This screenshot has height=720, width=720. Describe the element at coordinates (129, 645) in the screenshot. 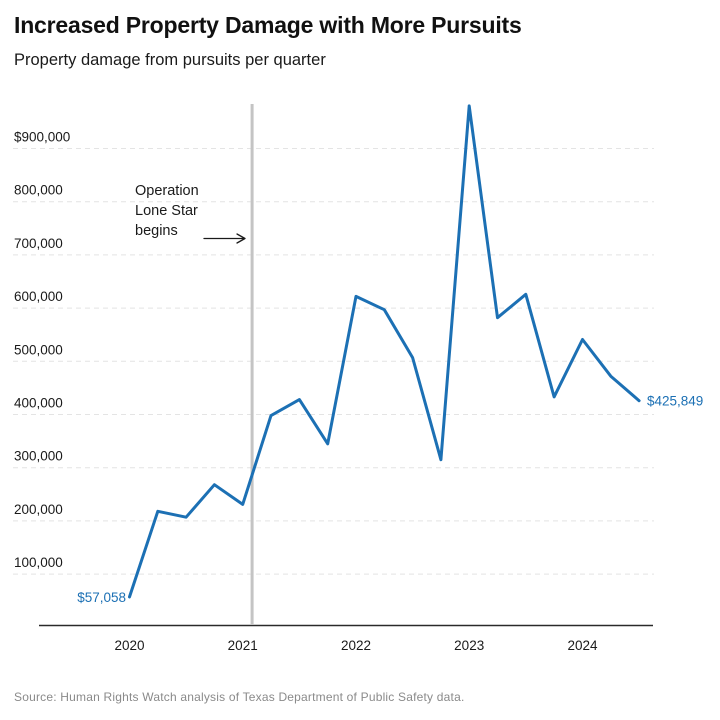

I see `x-axis-label: 2020` at that location.